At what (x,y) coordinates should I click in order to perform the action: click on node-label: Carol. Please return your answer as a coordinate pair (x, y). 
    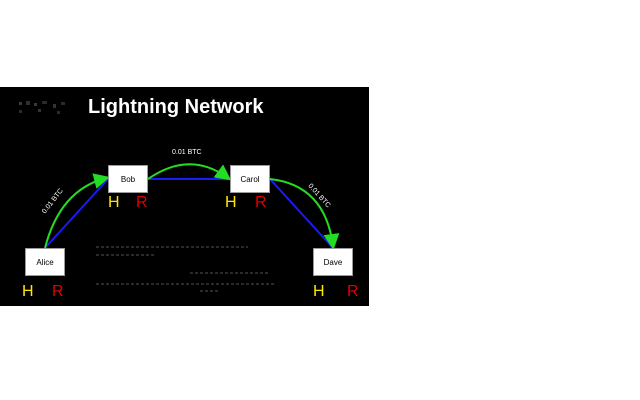
    Looking at the image, I should click on (250, 179).